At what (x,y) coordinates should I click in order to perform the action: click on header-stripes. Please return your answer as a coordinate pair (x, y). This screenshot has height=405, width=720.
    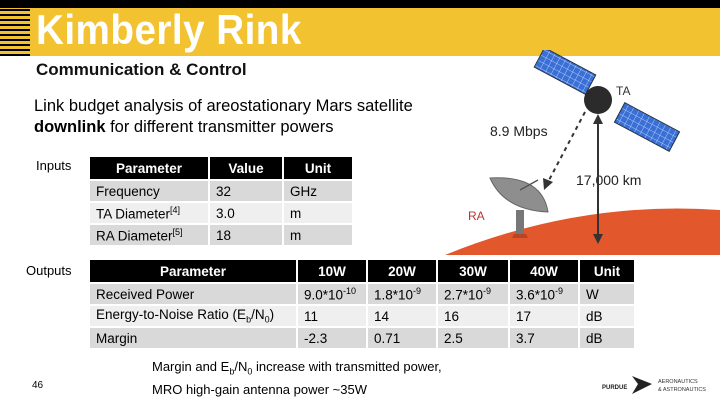
    Looking at the image, I should click on (15, 32).